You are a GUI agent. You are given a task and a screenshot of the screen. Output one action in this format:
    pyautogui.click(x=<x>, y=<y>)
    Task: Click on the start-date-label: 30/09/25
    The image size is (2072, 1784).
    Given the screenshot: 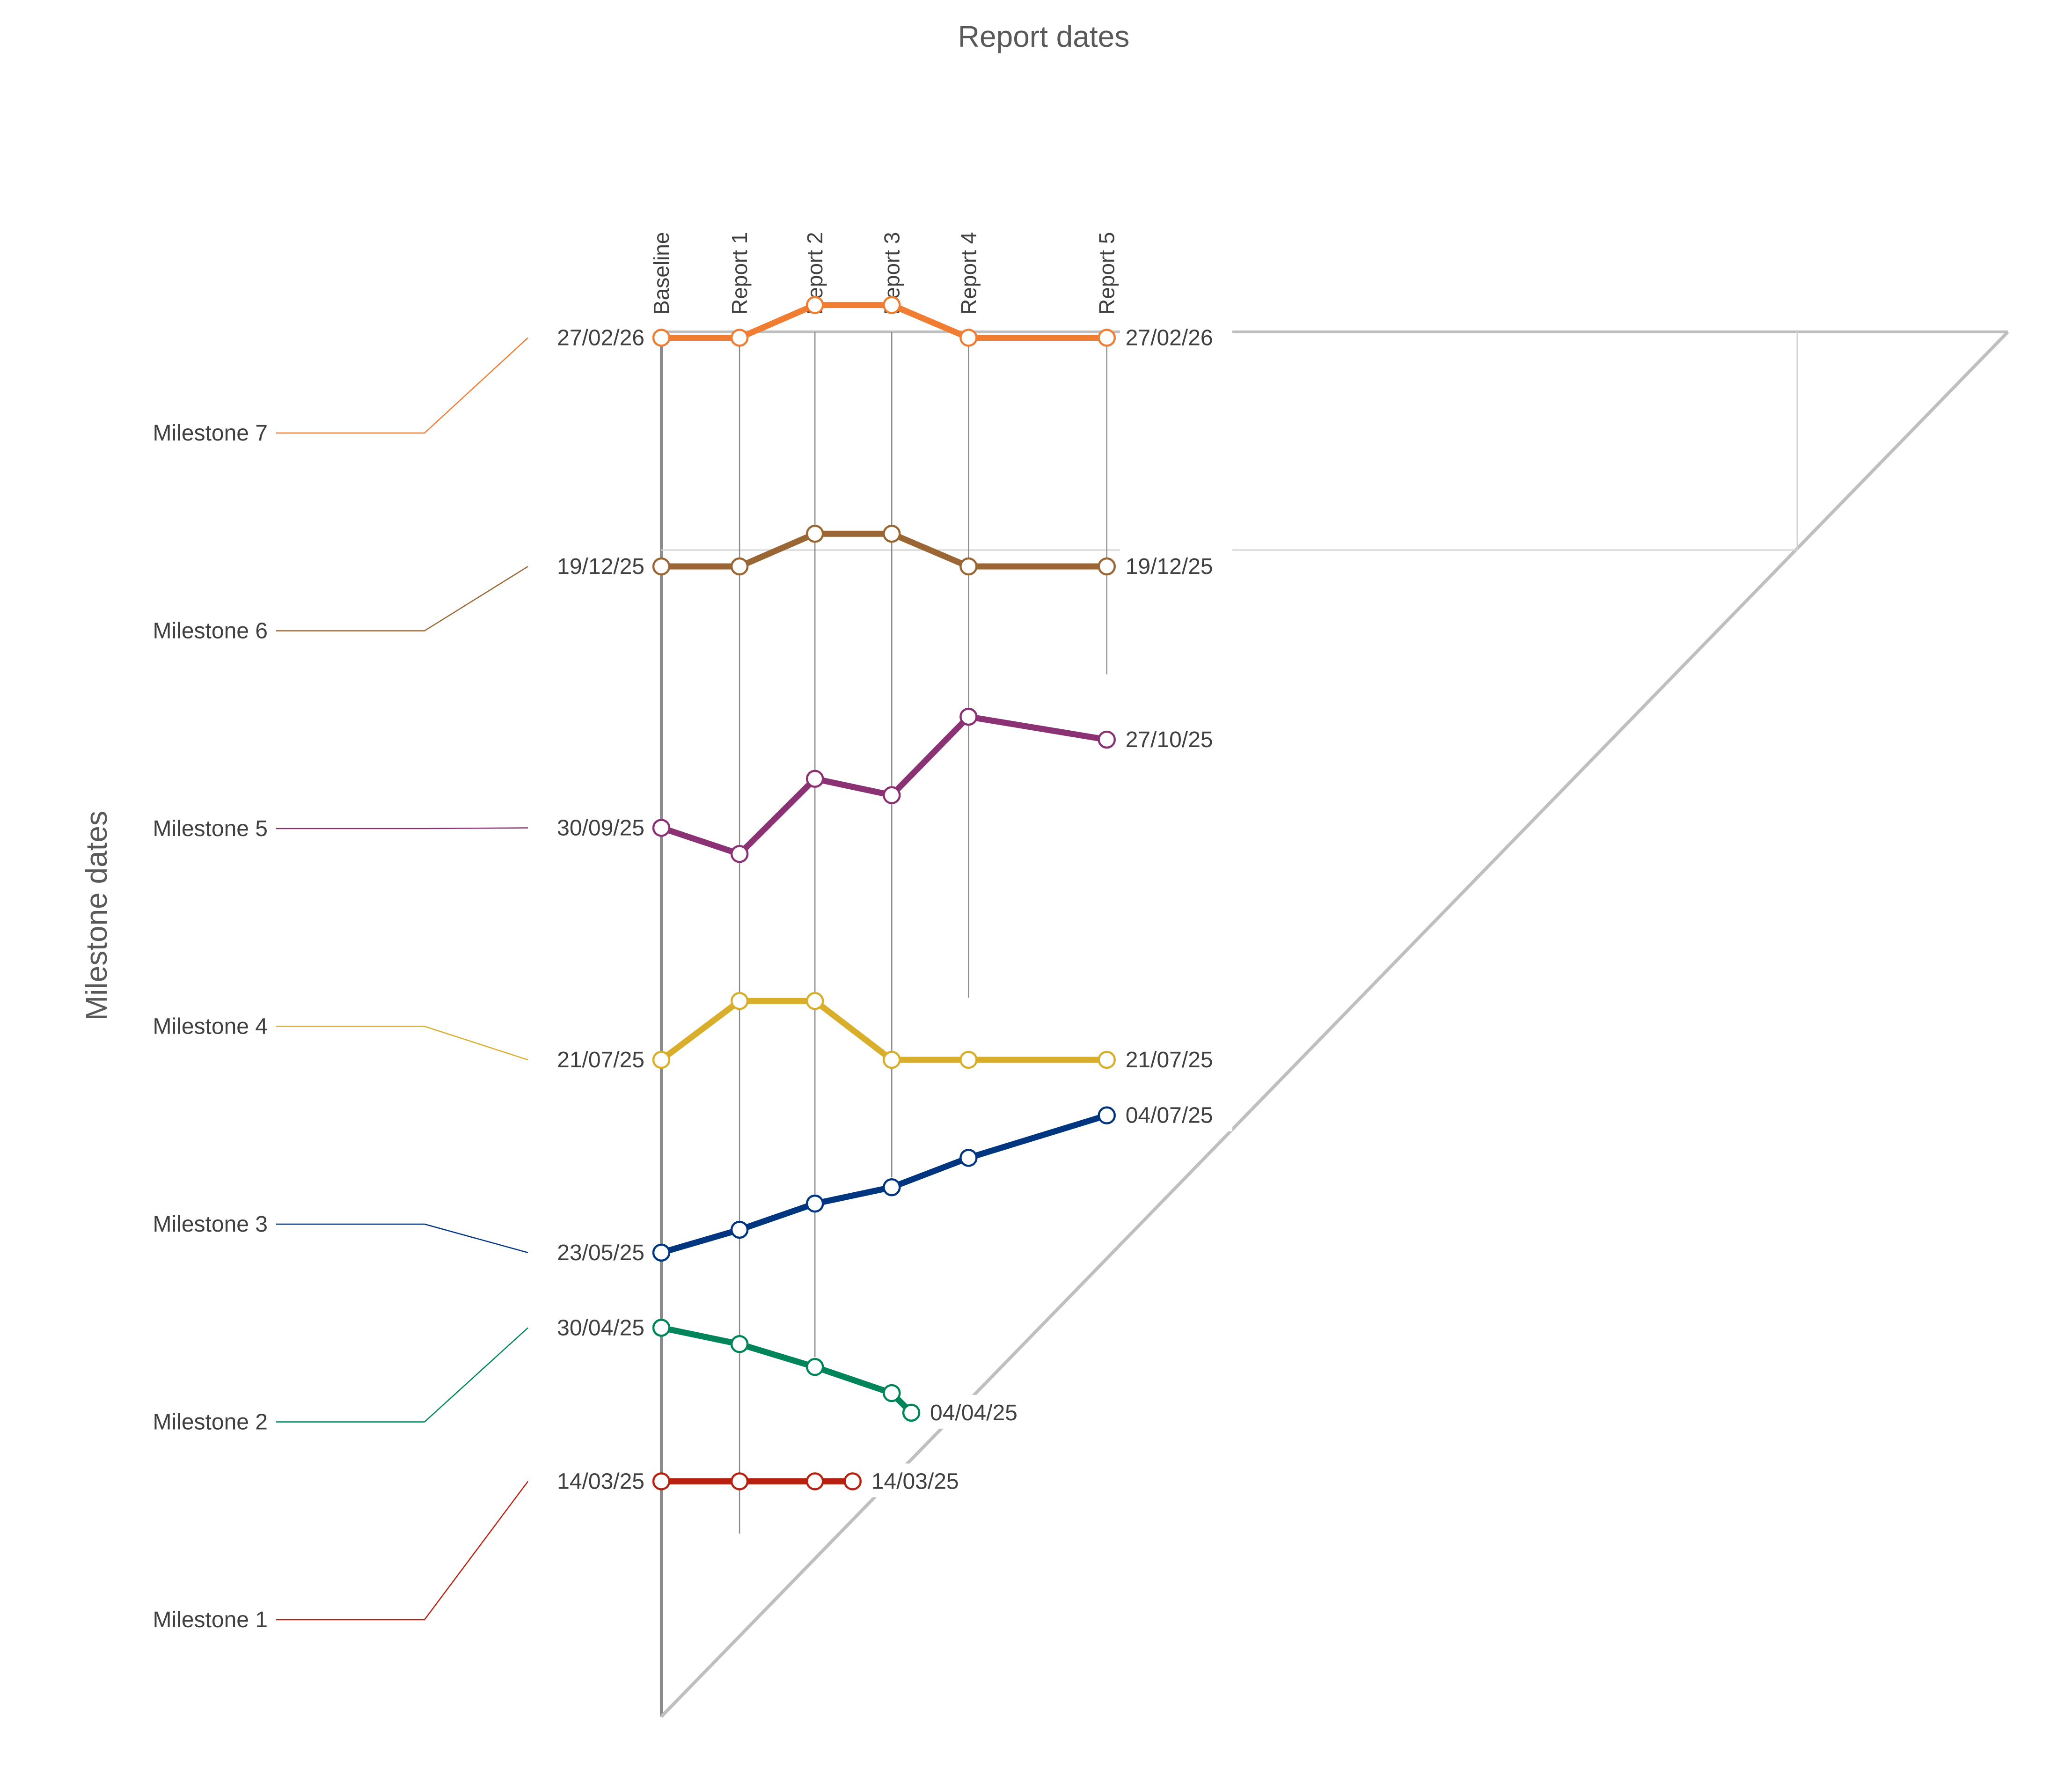 What is the action you would take?
    pyautogui.click(x=600, y=827)
    